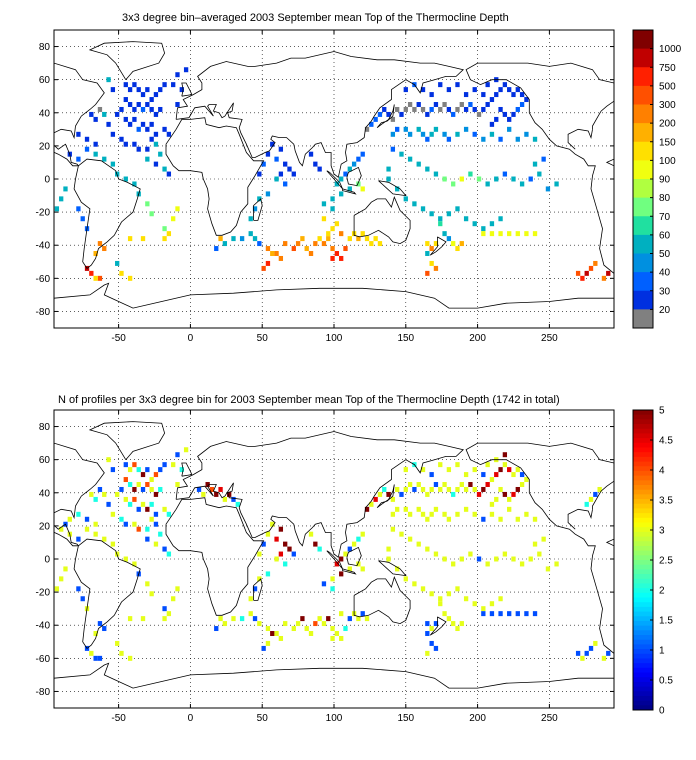 The image size is (696, 760). Describe the element at coordinates (118, 718) in the screenshot. I see `x-tick-label: -50` at that location.